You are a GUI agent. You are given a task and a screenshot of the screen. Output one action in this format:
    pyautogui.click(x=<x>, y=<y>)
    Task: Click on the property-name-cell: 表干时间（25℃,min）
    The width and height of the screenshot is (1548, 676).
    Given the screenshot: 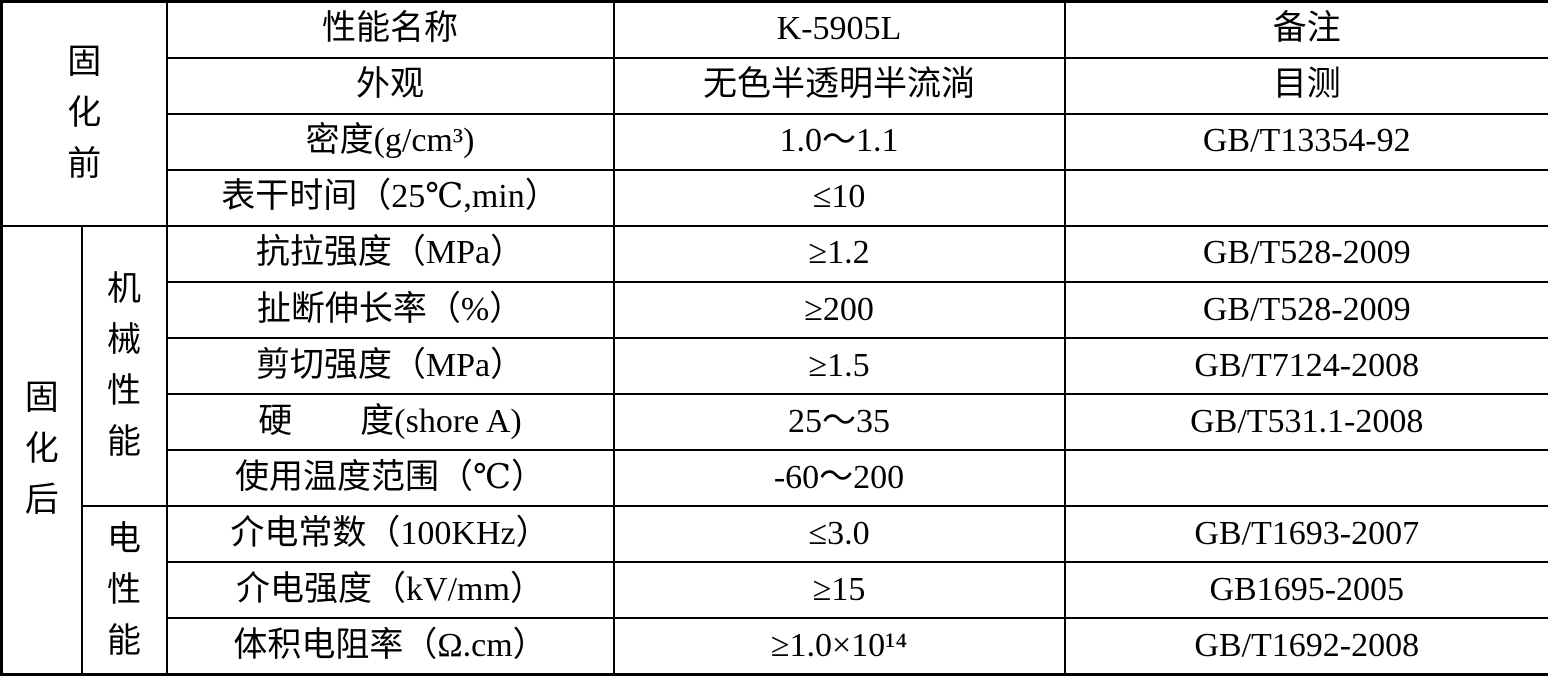 What is the action you would take?
    pyautogui.click(x=390, y=197)
    